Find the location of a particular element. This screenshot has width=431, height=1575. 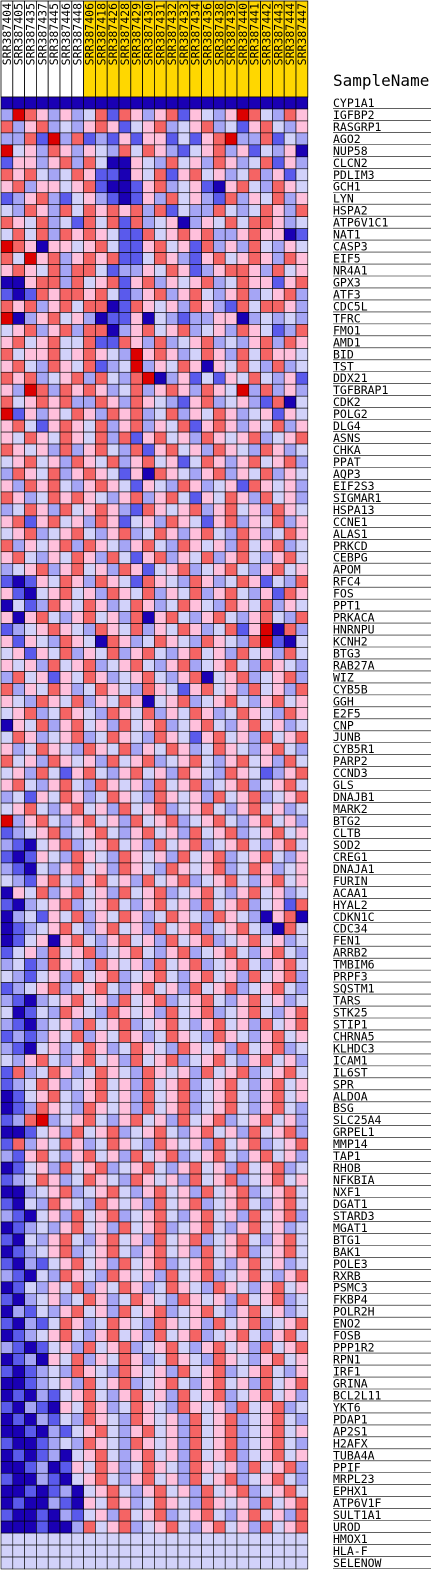

row-label: TARS is located at coordinates (347, 1001).